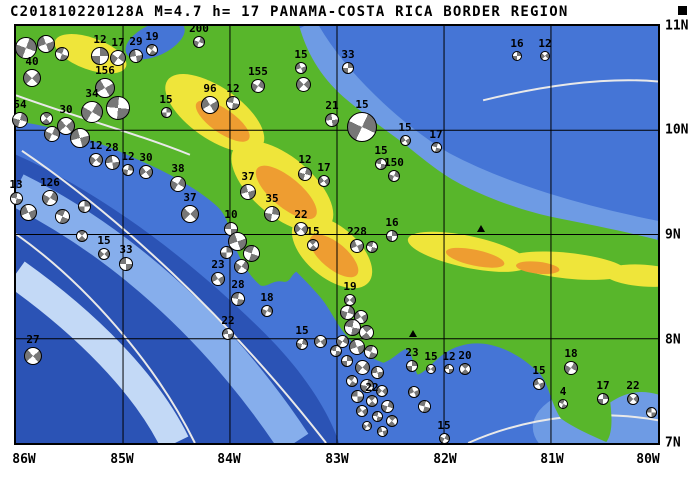 The width and height of the screenshot is (695, 480). What do you see at coordinates (103, 125) in the screenshot?
I see `plate-boundary-line` at bounding box center [103, 125].